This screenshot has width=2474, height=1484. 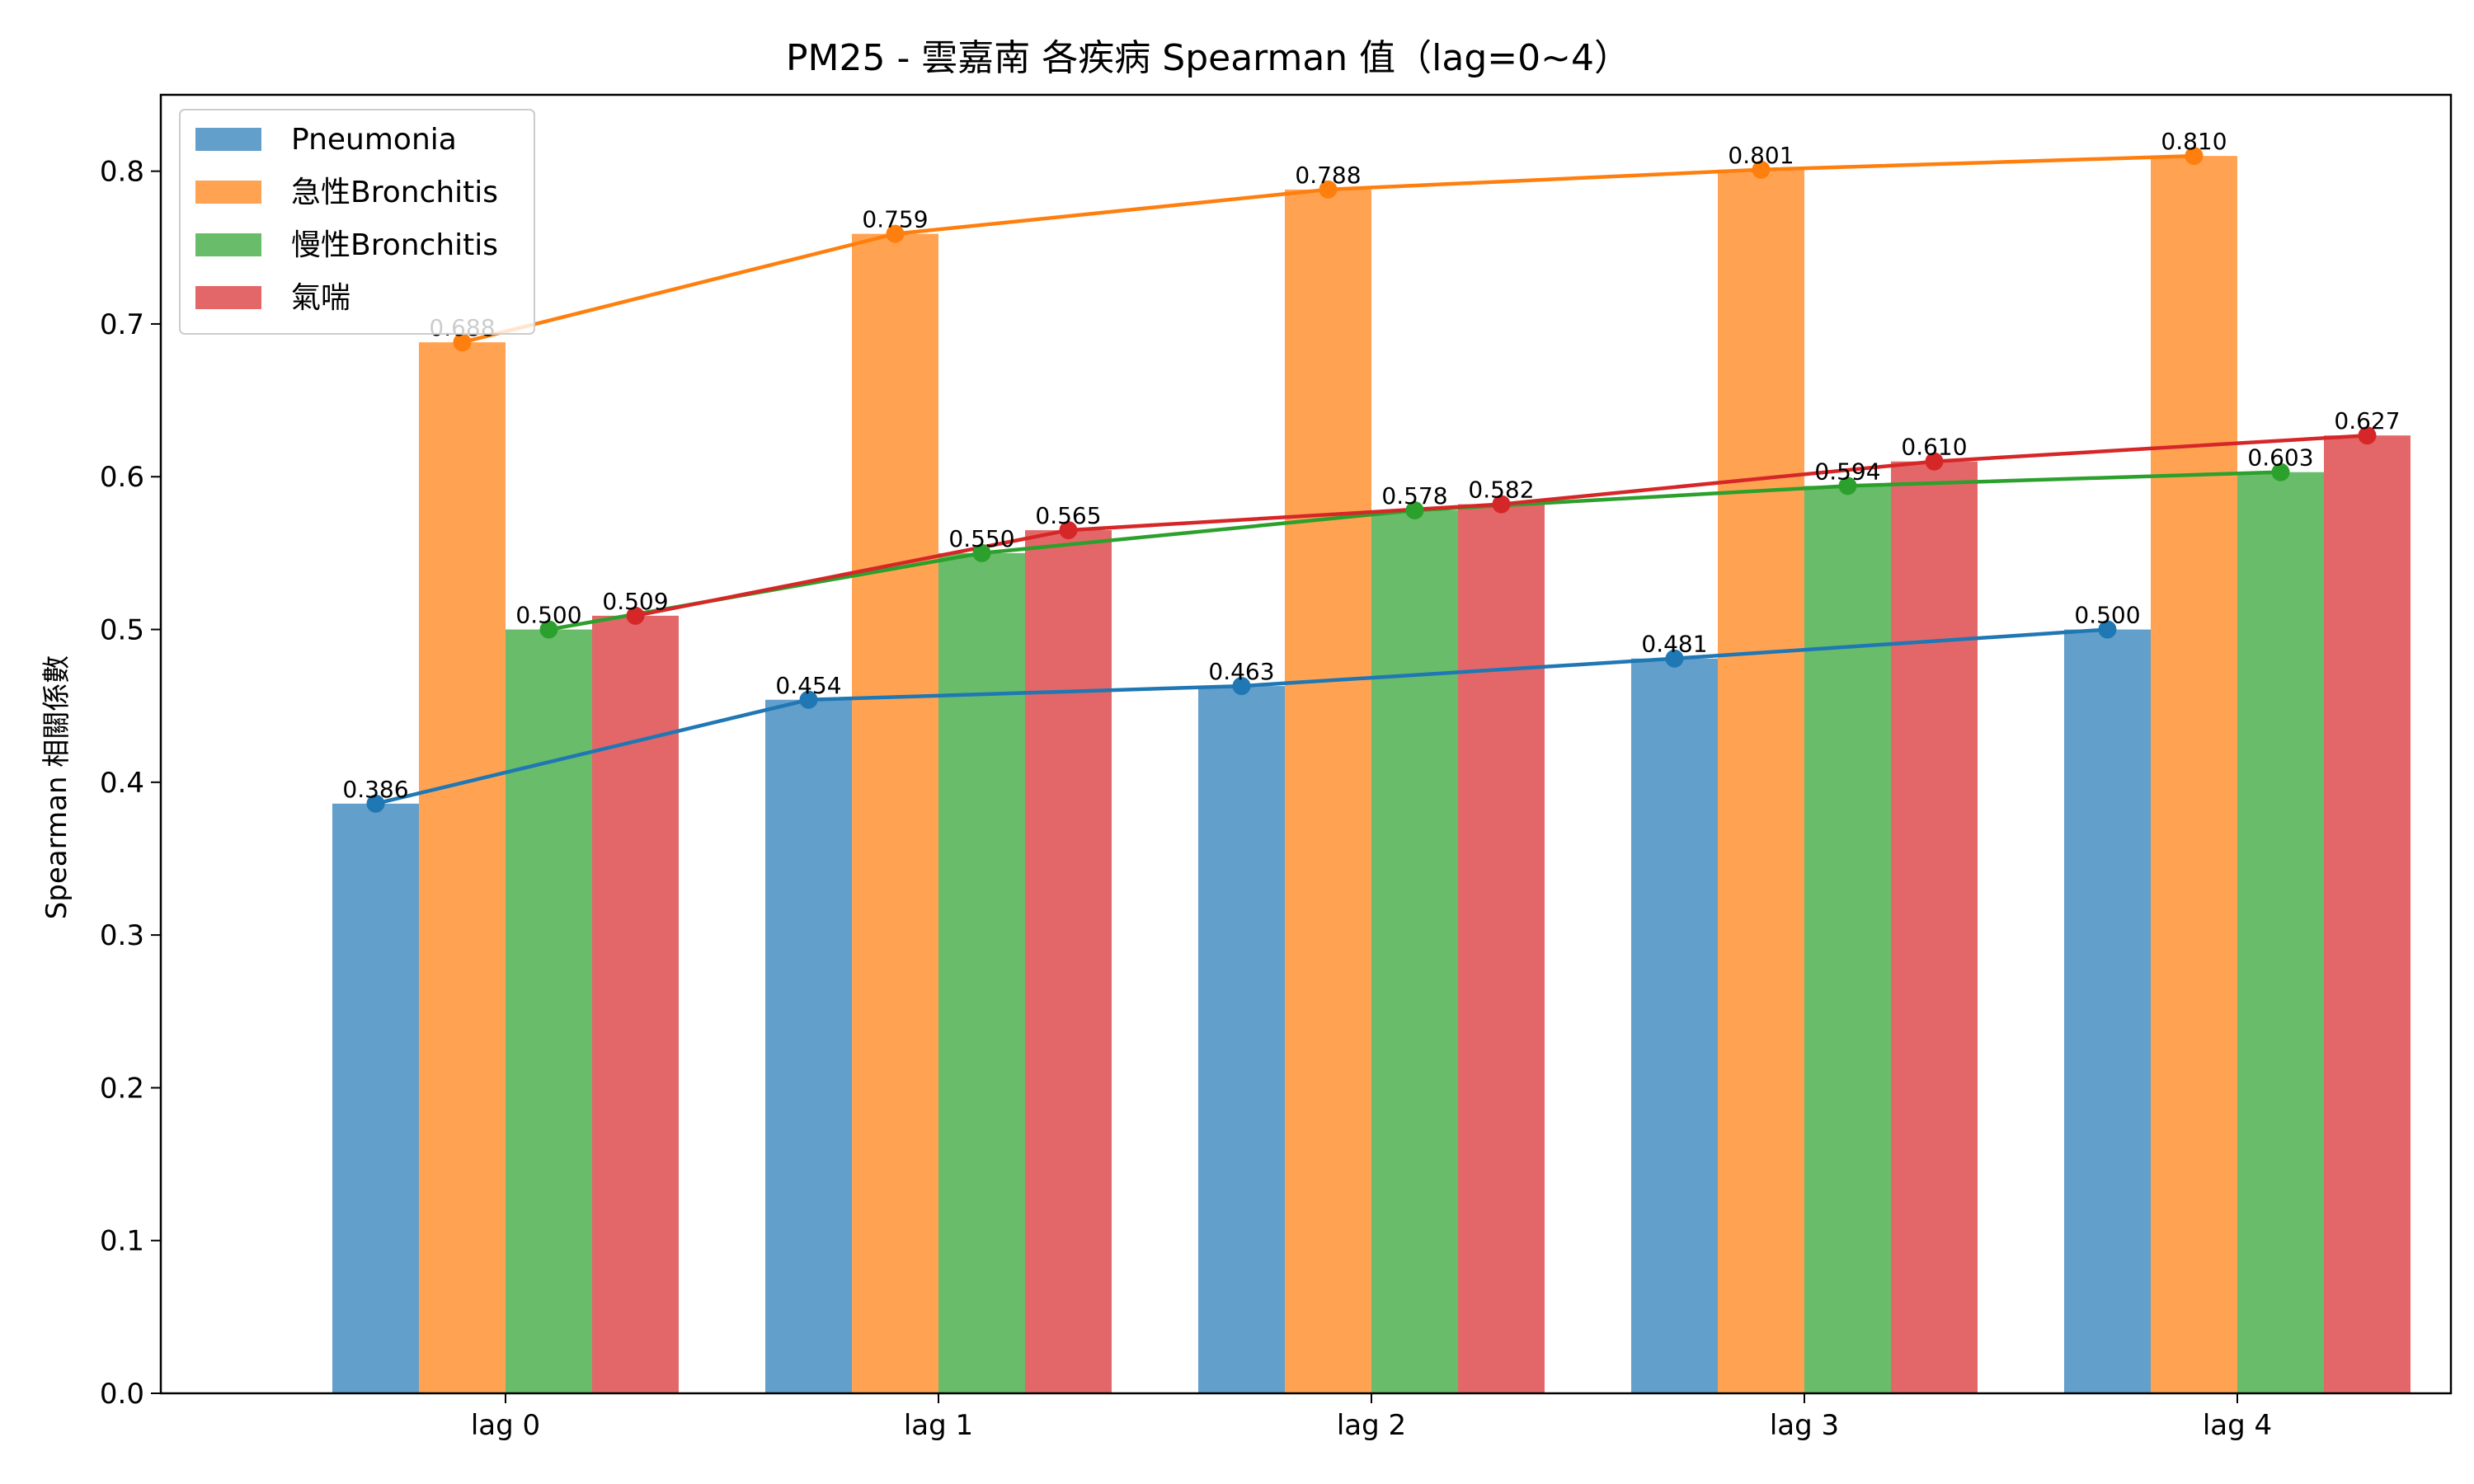 What do you see at coordinates (2280, 458) in the screenshot?
I see `data-label: 0.603` at bounding box center [2280, 458].